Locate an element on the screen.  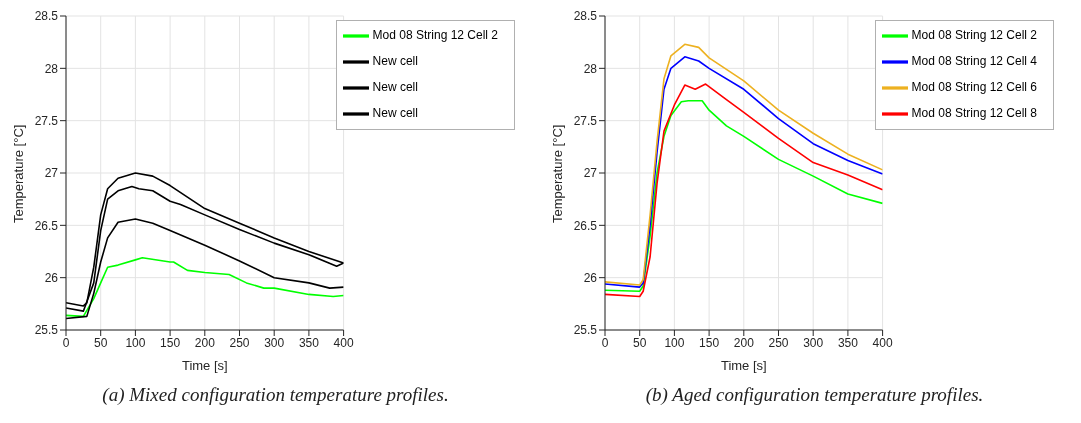
legend-label: Mod 08 String 12 Cell 8 is located at coordinates (974, 113).